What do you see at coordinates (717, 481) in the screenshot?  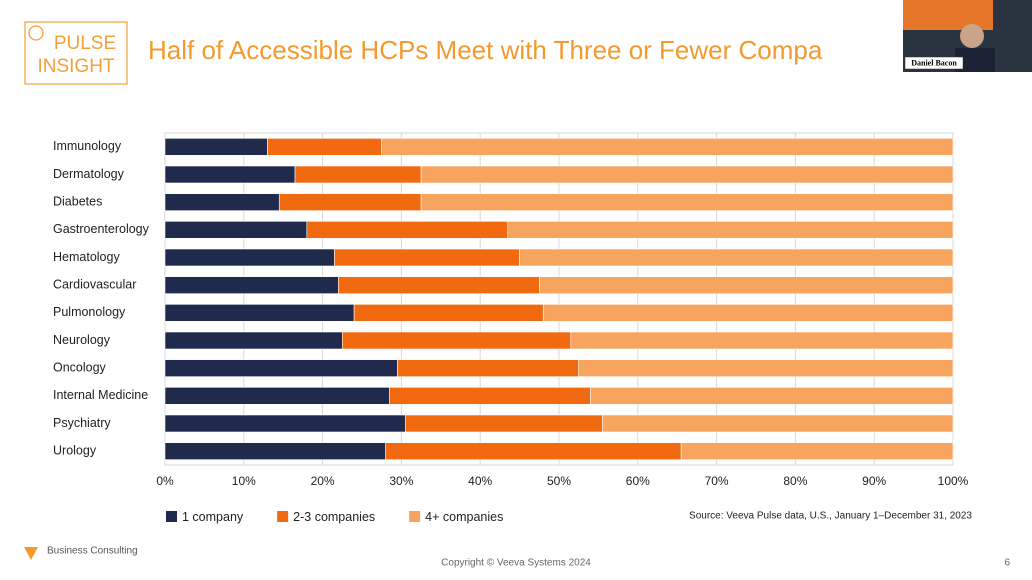 I see `x-tick-label: 70%` at bounding box center [717, 481].